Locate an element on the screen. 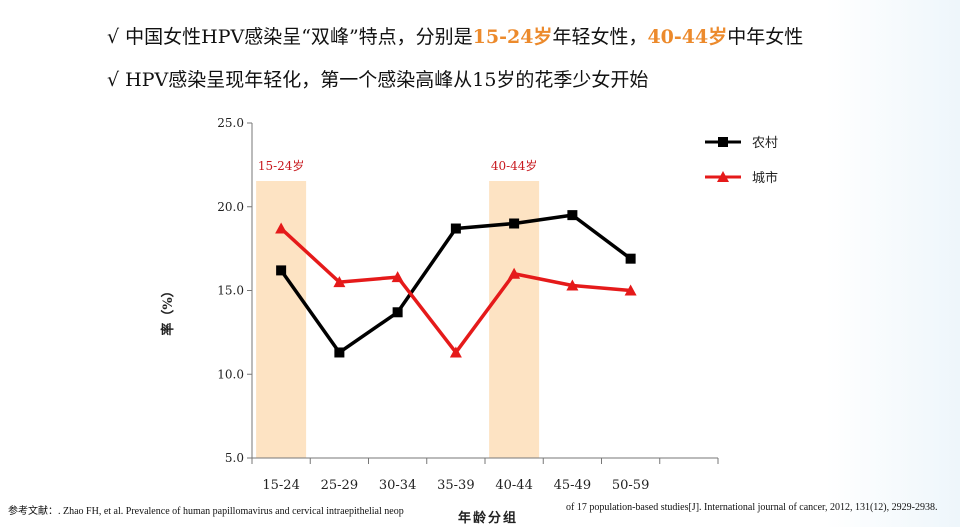  bullet-text: HPV感染呈现年轻化，第一个感染高峰从15岁的花季少女开始 is located at coordinates (384, 80).